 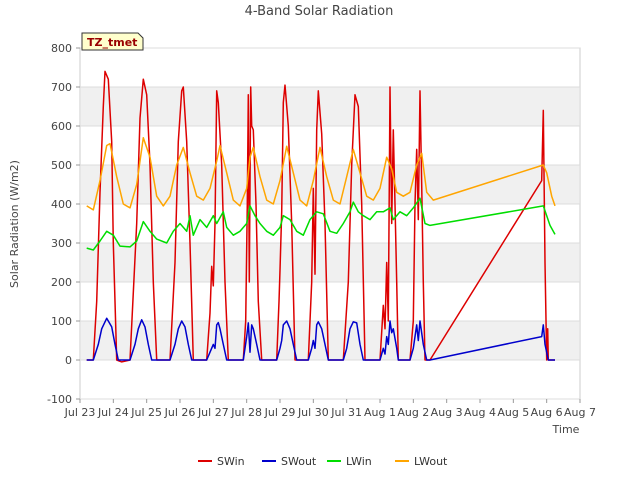 What do you see at coordinates (63, 224) in the screenshot?
I see `y-axis-ticks: -100 0 100 200 300 400 500 600 700 800` at bounding box center [63, 224].